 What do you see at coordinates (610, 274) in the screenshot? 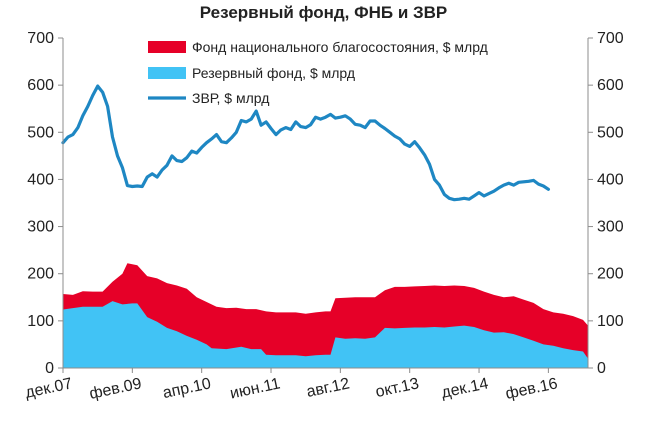
I see `y-tick-label-right: 200` at bounding box center [610, 274].